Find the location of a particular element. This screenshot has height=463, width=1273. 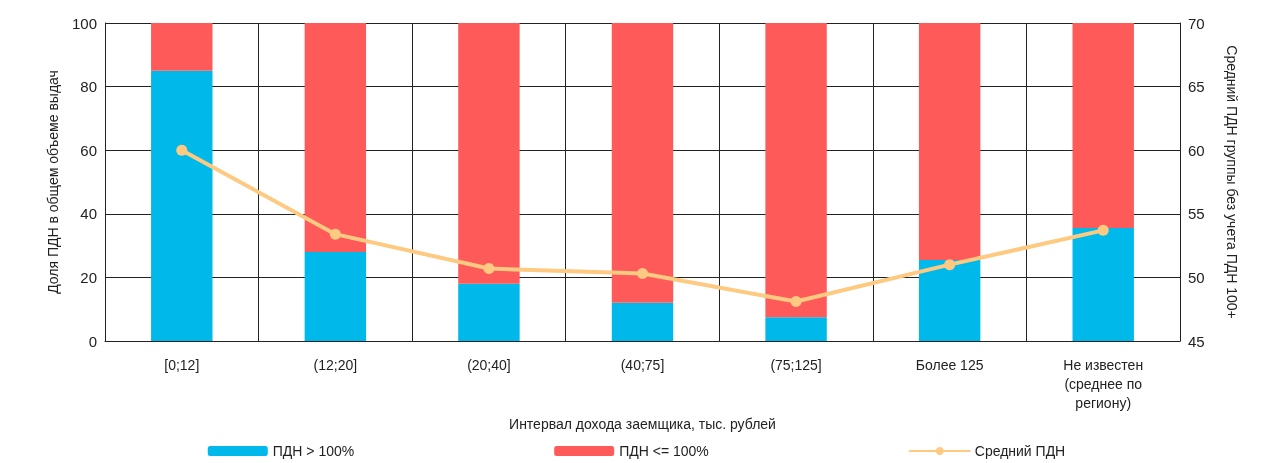

x-tick-label: Не известен (среднее по региону) is located at coordinates (1103, 383).